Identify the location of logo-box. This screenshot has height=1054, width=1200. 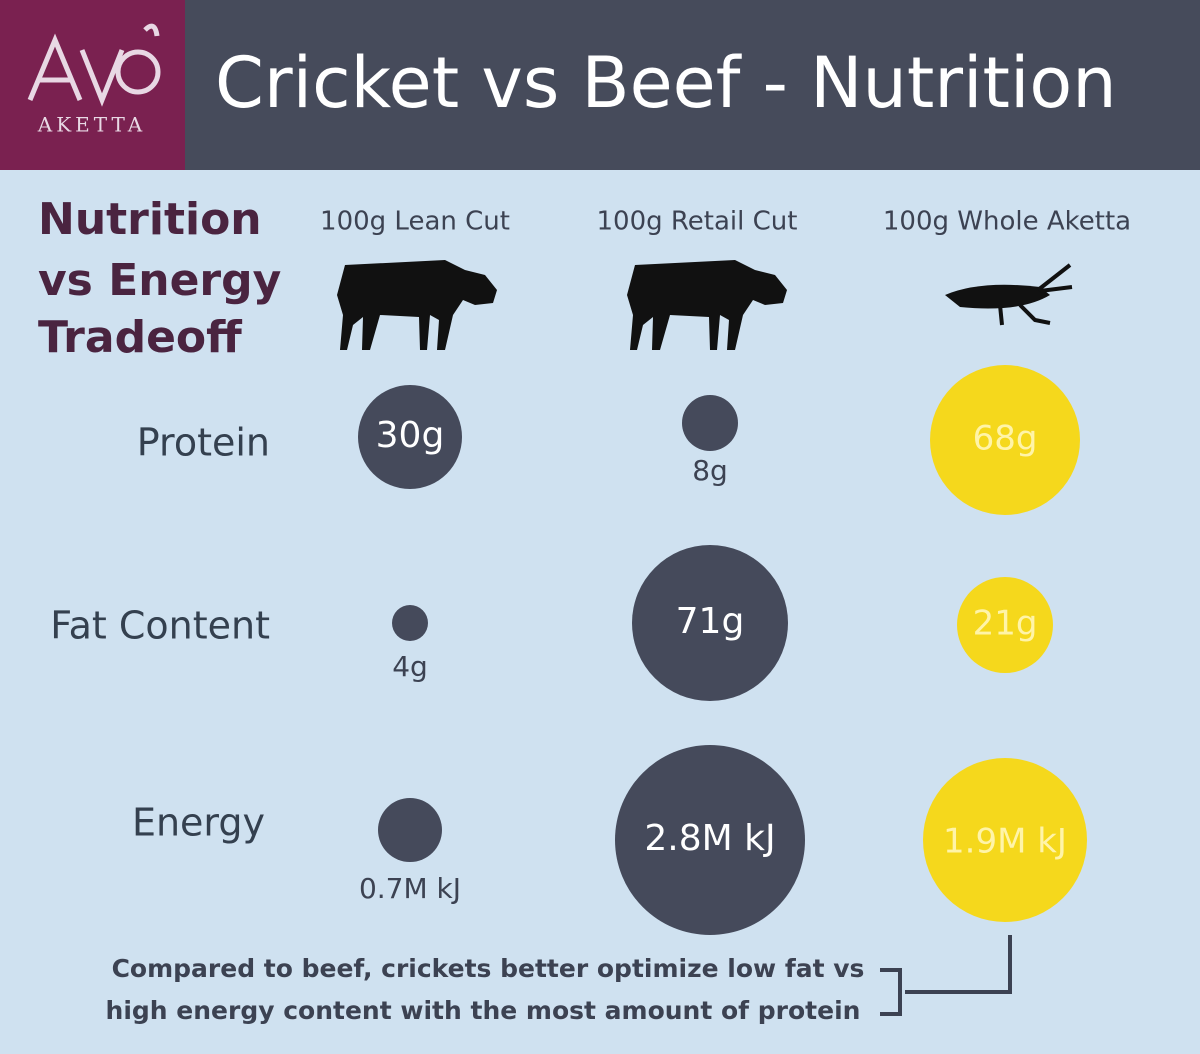
(92, 85).